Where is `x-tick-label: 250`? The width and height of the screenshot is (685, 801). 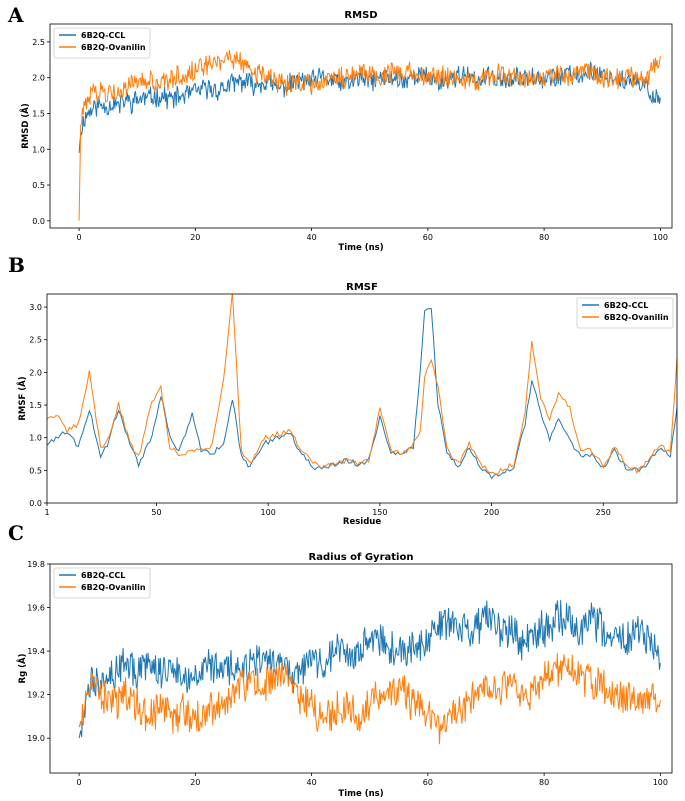
x-tick-label: 250 is located at coordinates (603, 512).